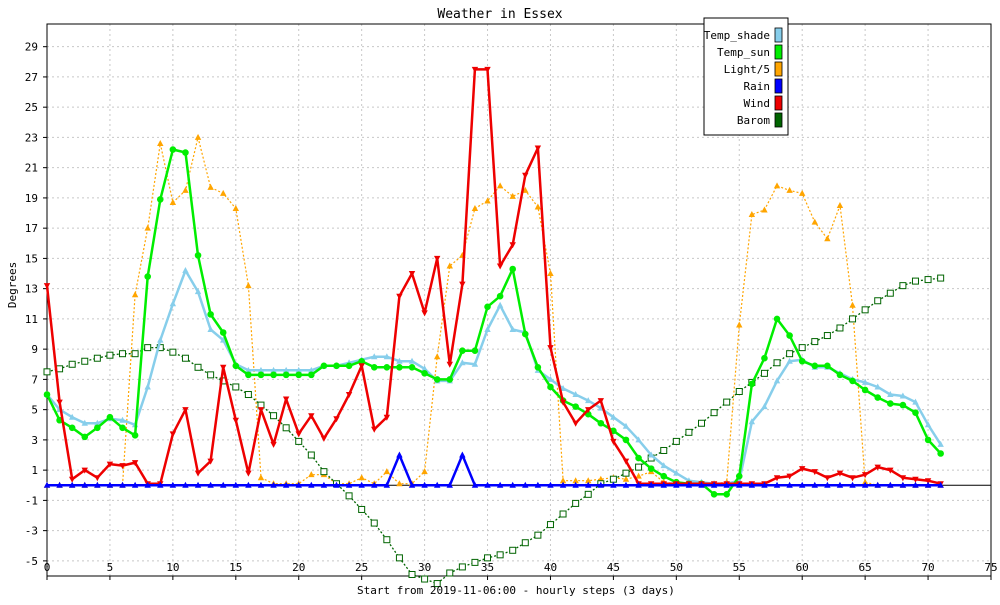 This screenshot has width=1000, height=605. Describe the element at coordinates (235, 567) in the screenshot. I see `x-tick-label: 15` at that location.